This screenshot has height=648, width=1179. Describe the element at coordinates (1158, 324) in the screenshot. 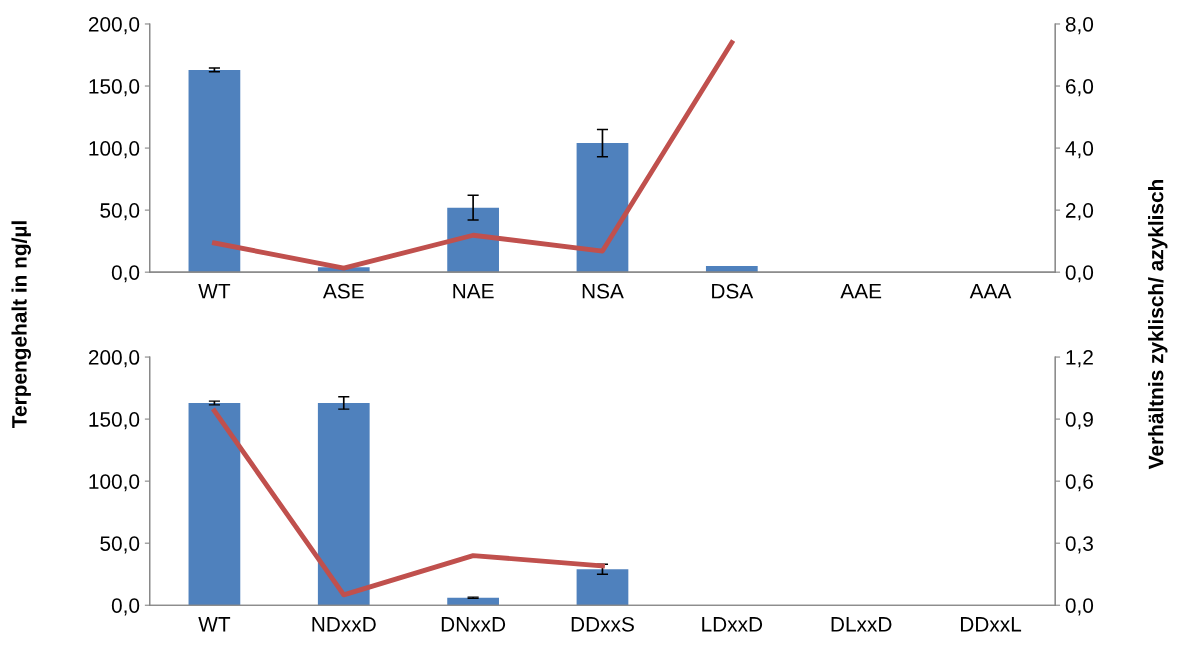

I see `y2-axis-title: Verhältnis zyklisch/ azyklisch` at that location.